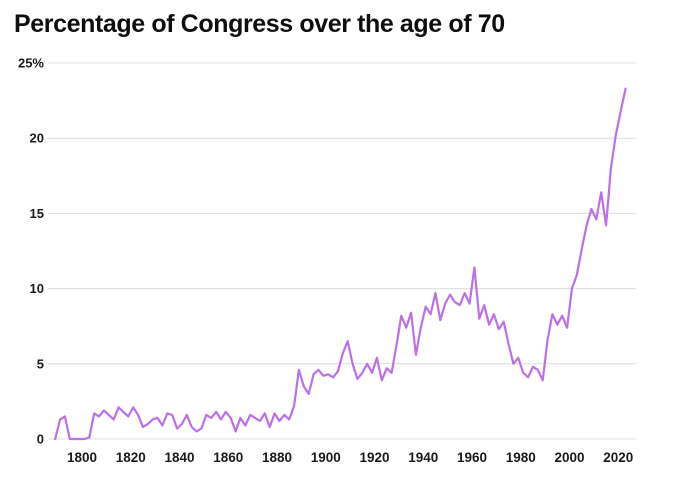  What do you see at coordinates (31, 63) in the screenshot?
I see `y-axis-tick-label: 25%` at bounding box center [31, 63].